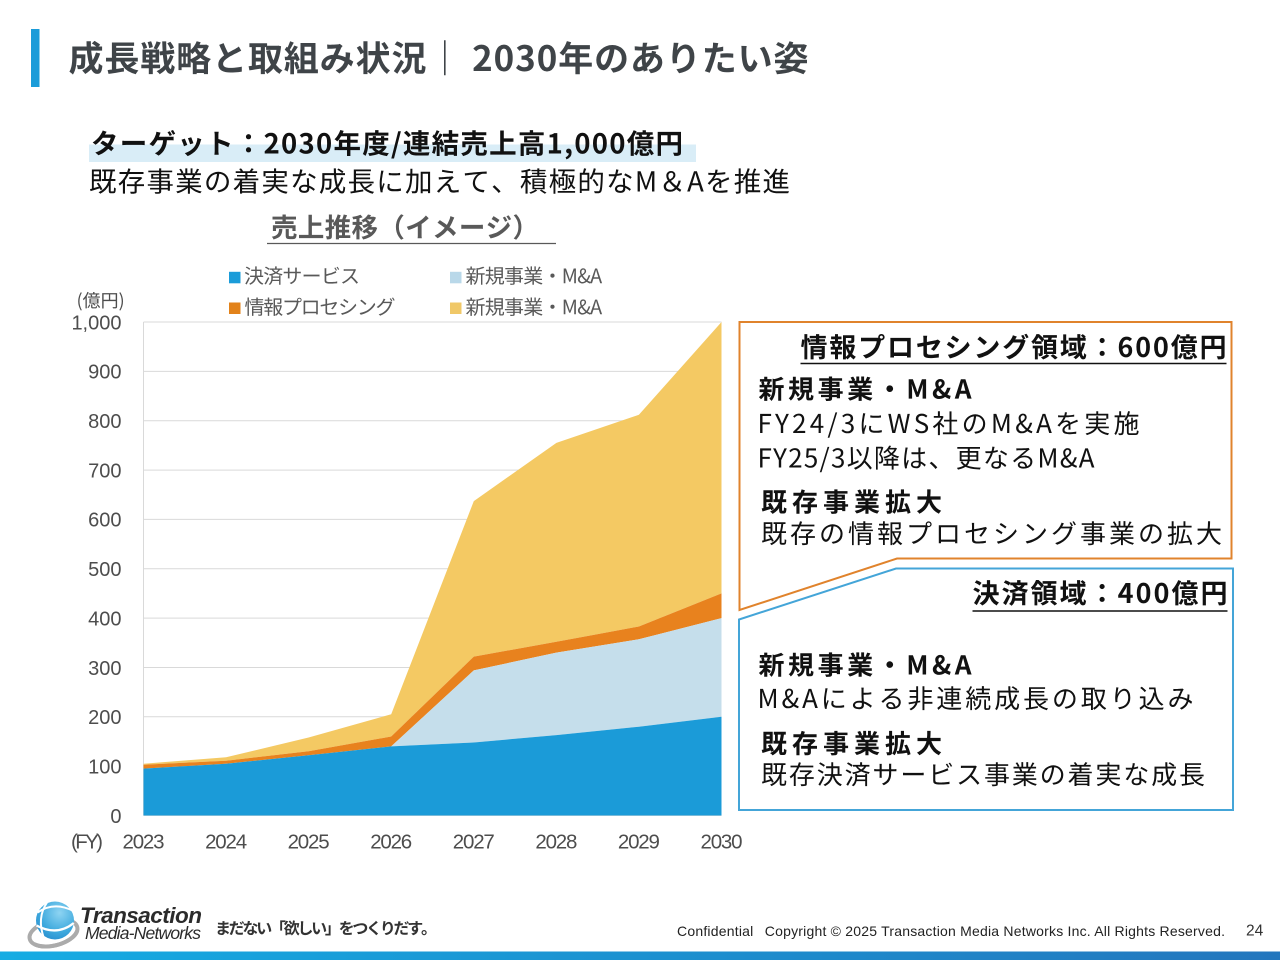  What do you see at coordinates (104, 767) in the screenshot?
I see `svg-text: 100` at bounding box center [104, 767].